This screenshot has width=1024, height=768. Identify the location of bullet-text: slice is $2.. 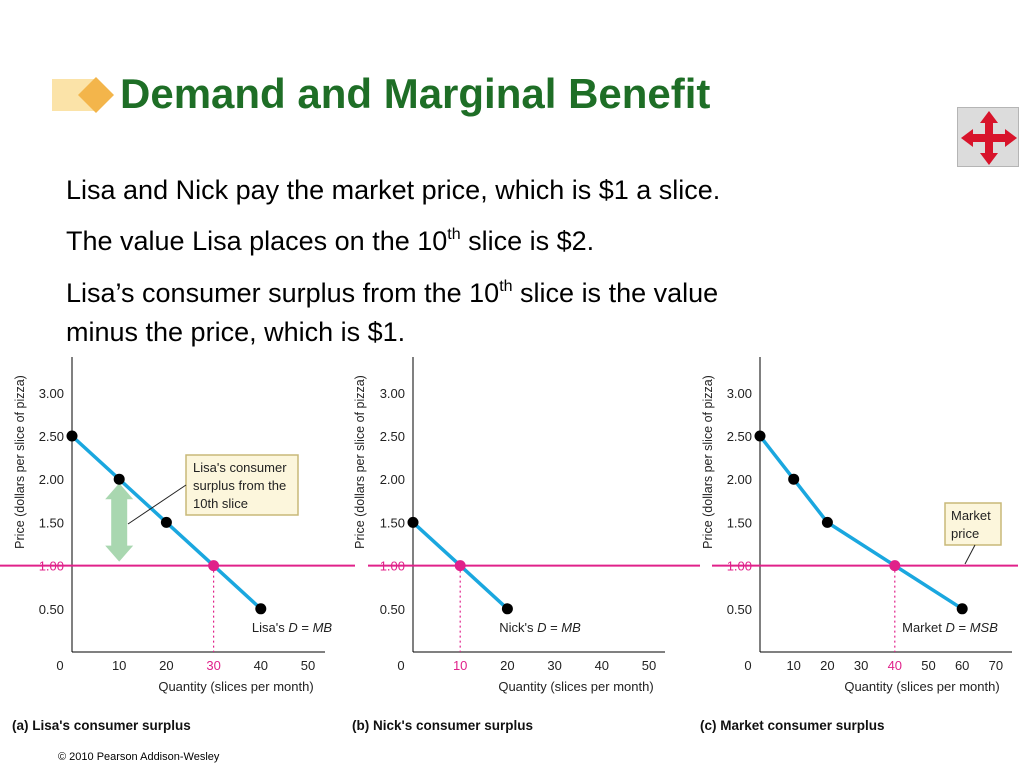
(527, 241).